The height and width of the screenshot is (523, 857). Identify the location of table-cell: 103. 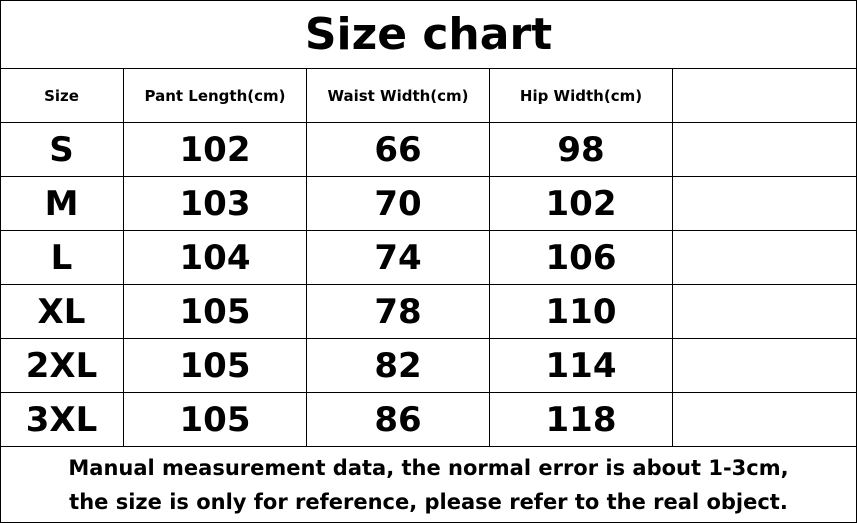
(215, 203).